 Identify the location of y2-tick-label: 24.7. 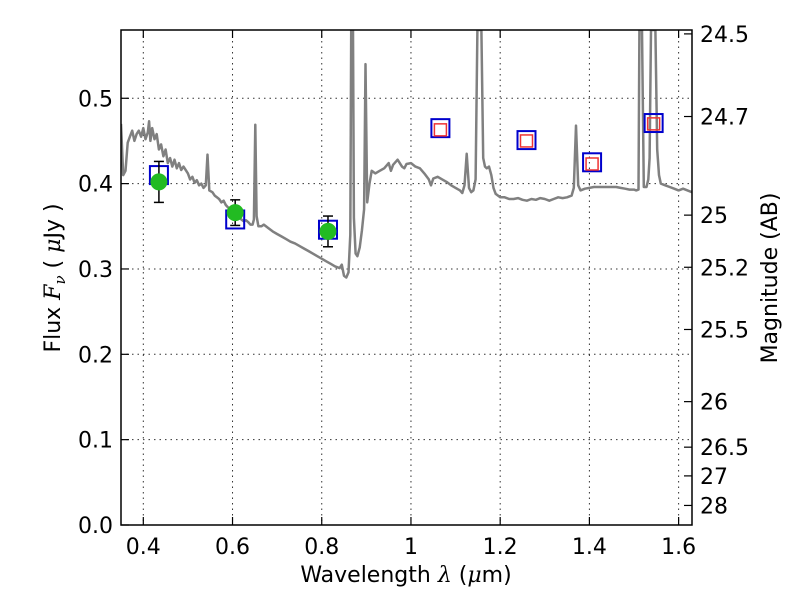
(724, 118).